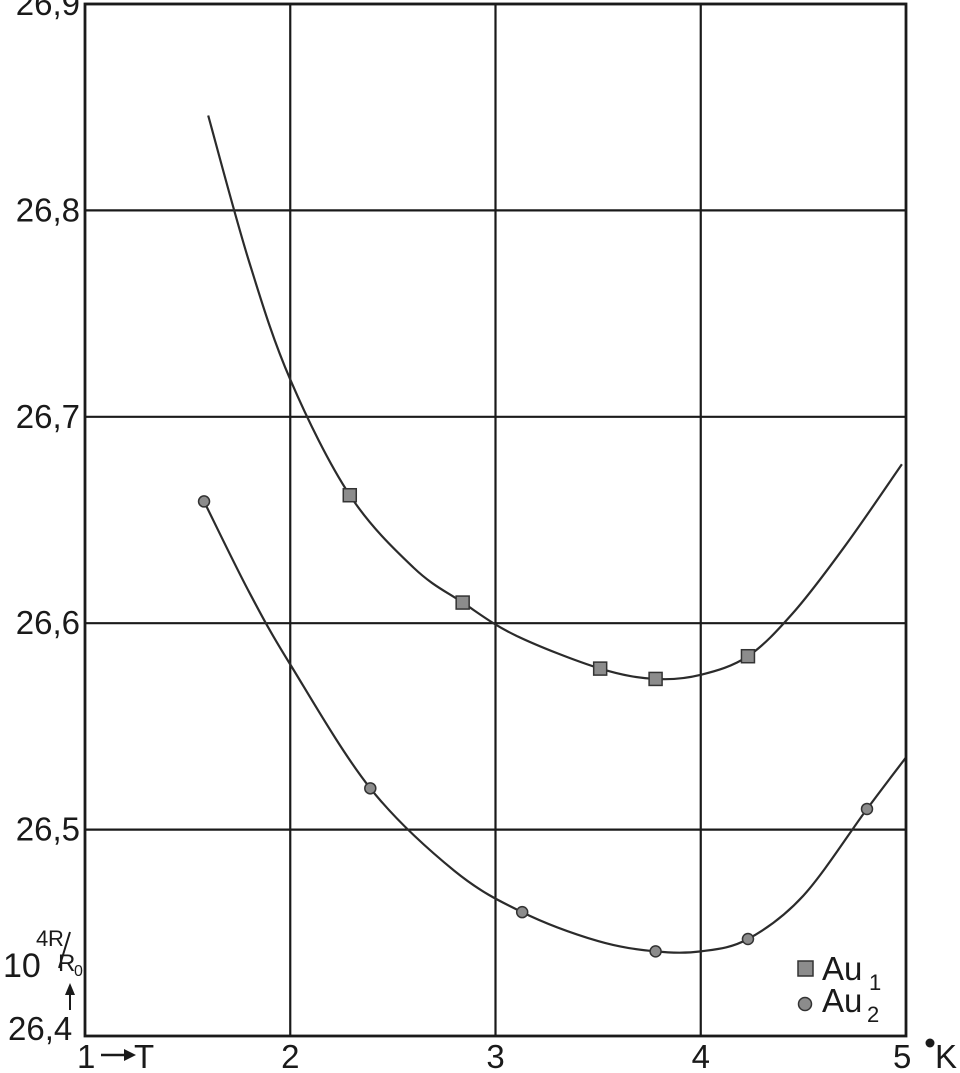 The width and height of the screenshot is (960, 1073). What do you see at coordinates (42, 938) in the screenshot?
I see `y-label-exponent: 4` at bounding box center [42, 938].